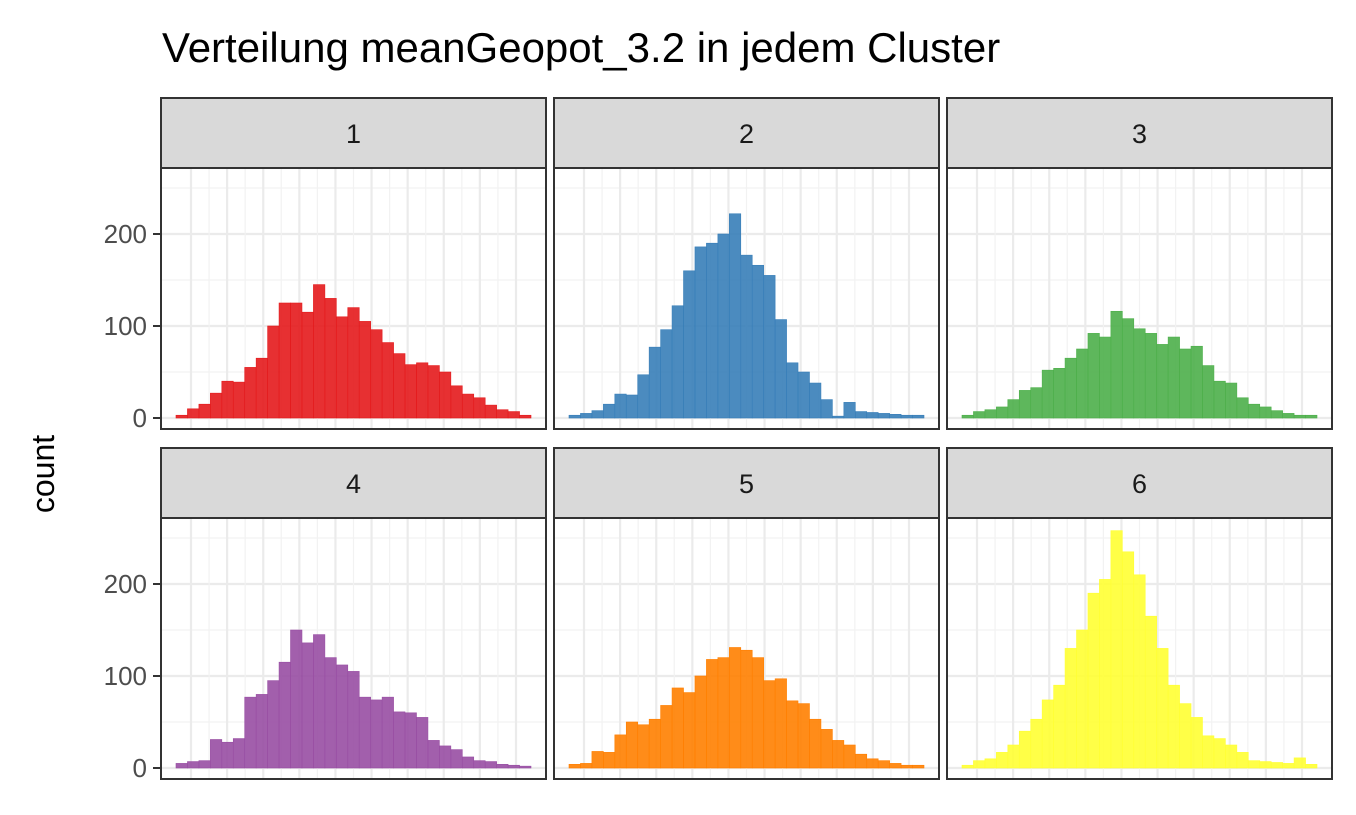  I want to click on y-tick-label: 0, so click(140, 768).